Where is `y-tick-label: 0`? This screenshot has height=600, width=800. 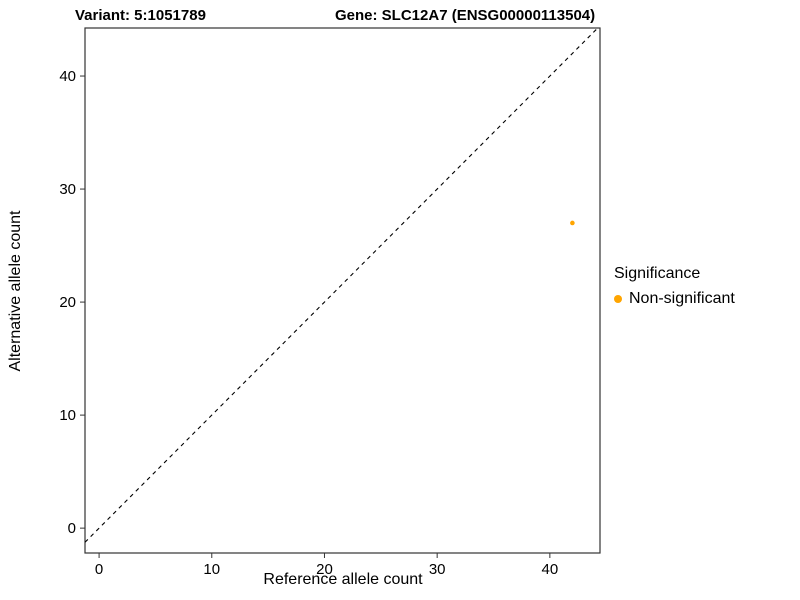
y-tick-label: 0 is located at coordinates (72, 528).